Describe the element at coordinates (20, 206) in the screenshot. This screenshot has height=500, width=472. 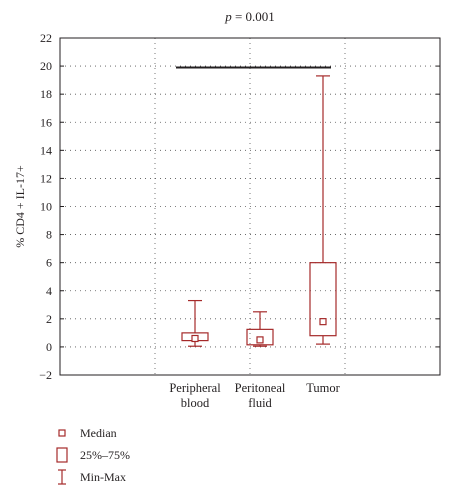
I see `y-axis-label: % CD4 + IL-17+` at that location.